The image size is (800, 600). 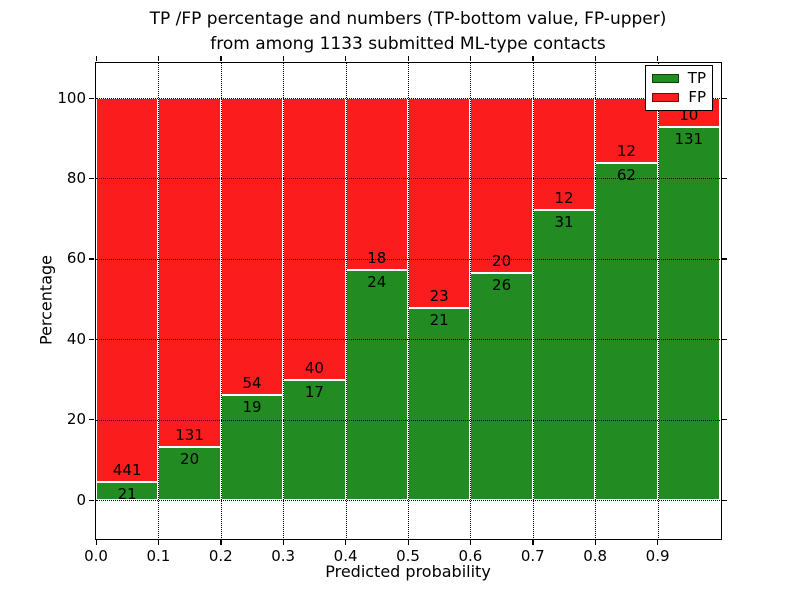 I want to click on legend: TP FP, so click(x=679, y=88).